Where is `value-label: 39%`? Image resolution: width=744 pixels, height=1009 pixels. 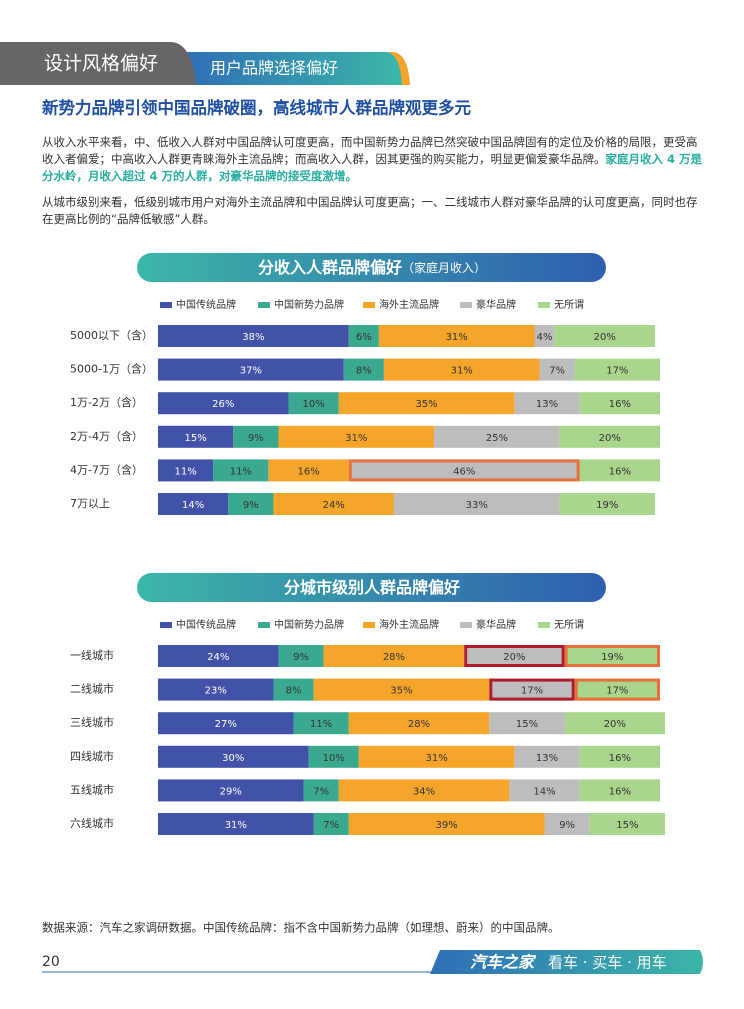
value-label: 39% is located at coordinates (447, 825).